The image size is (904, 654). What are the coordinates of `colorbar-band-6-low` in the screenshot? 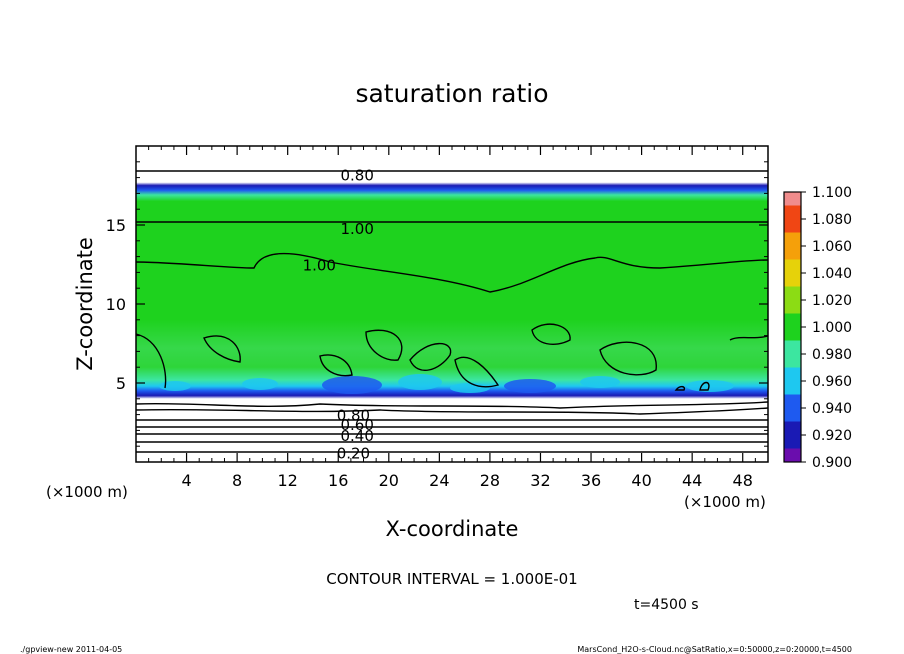 It's located at (792, 293).